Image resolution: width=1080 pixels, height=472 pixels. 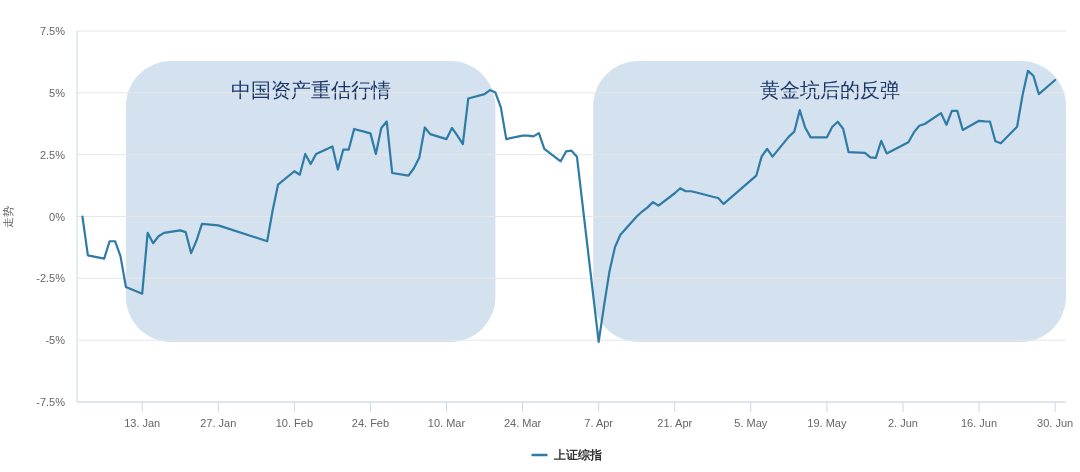 What do you see at coordinates (51, 278) in the screenshot?
I see `y-tick-label: -2.5%` at bounding box center [51, 278].